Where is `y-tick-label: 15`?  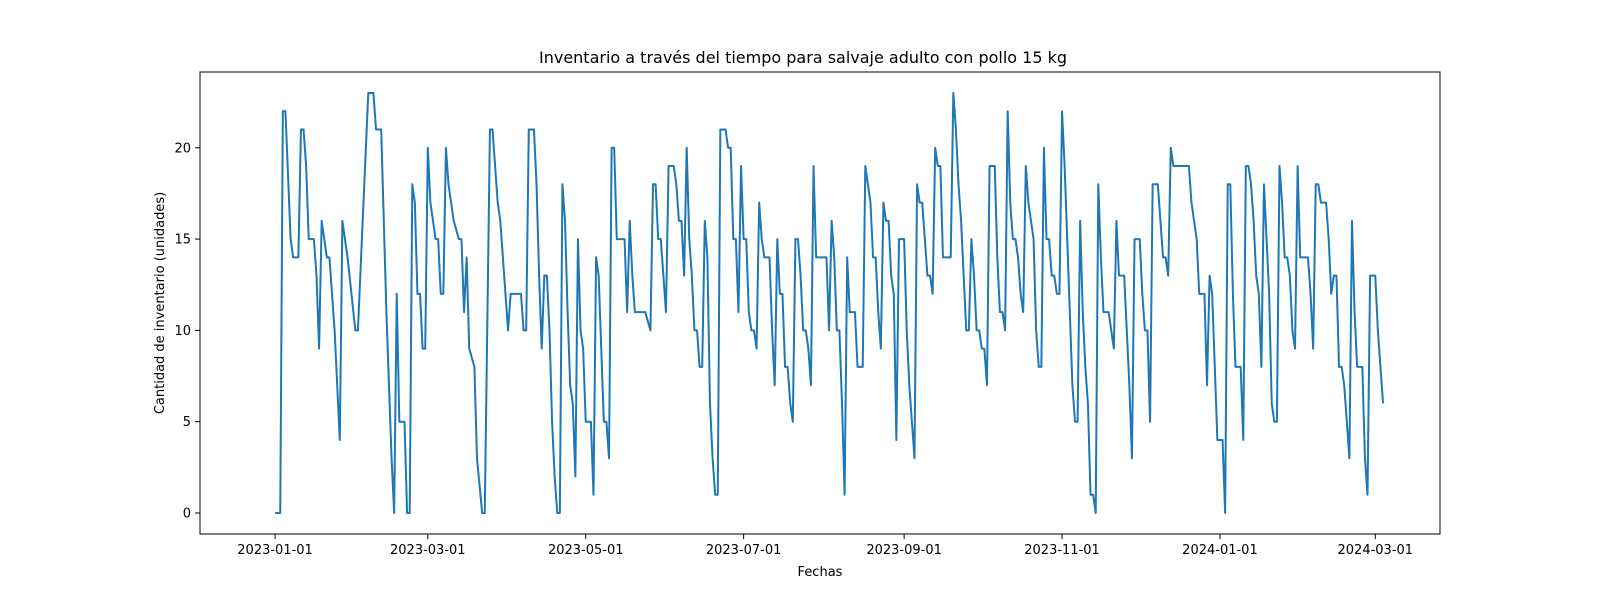
y-tick-label: 15 is located at coordinates (182, 240).